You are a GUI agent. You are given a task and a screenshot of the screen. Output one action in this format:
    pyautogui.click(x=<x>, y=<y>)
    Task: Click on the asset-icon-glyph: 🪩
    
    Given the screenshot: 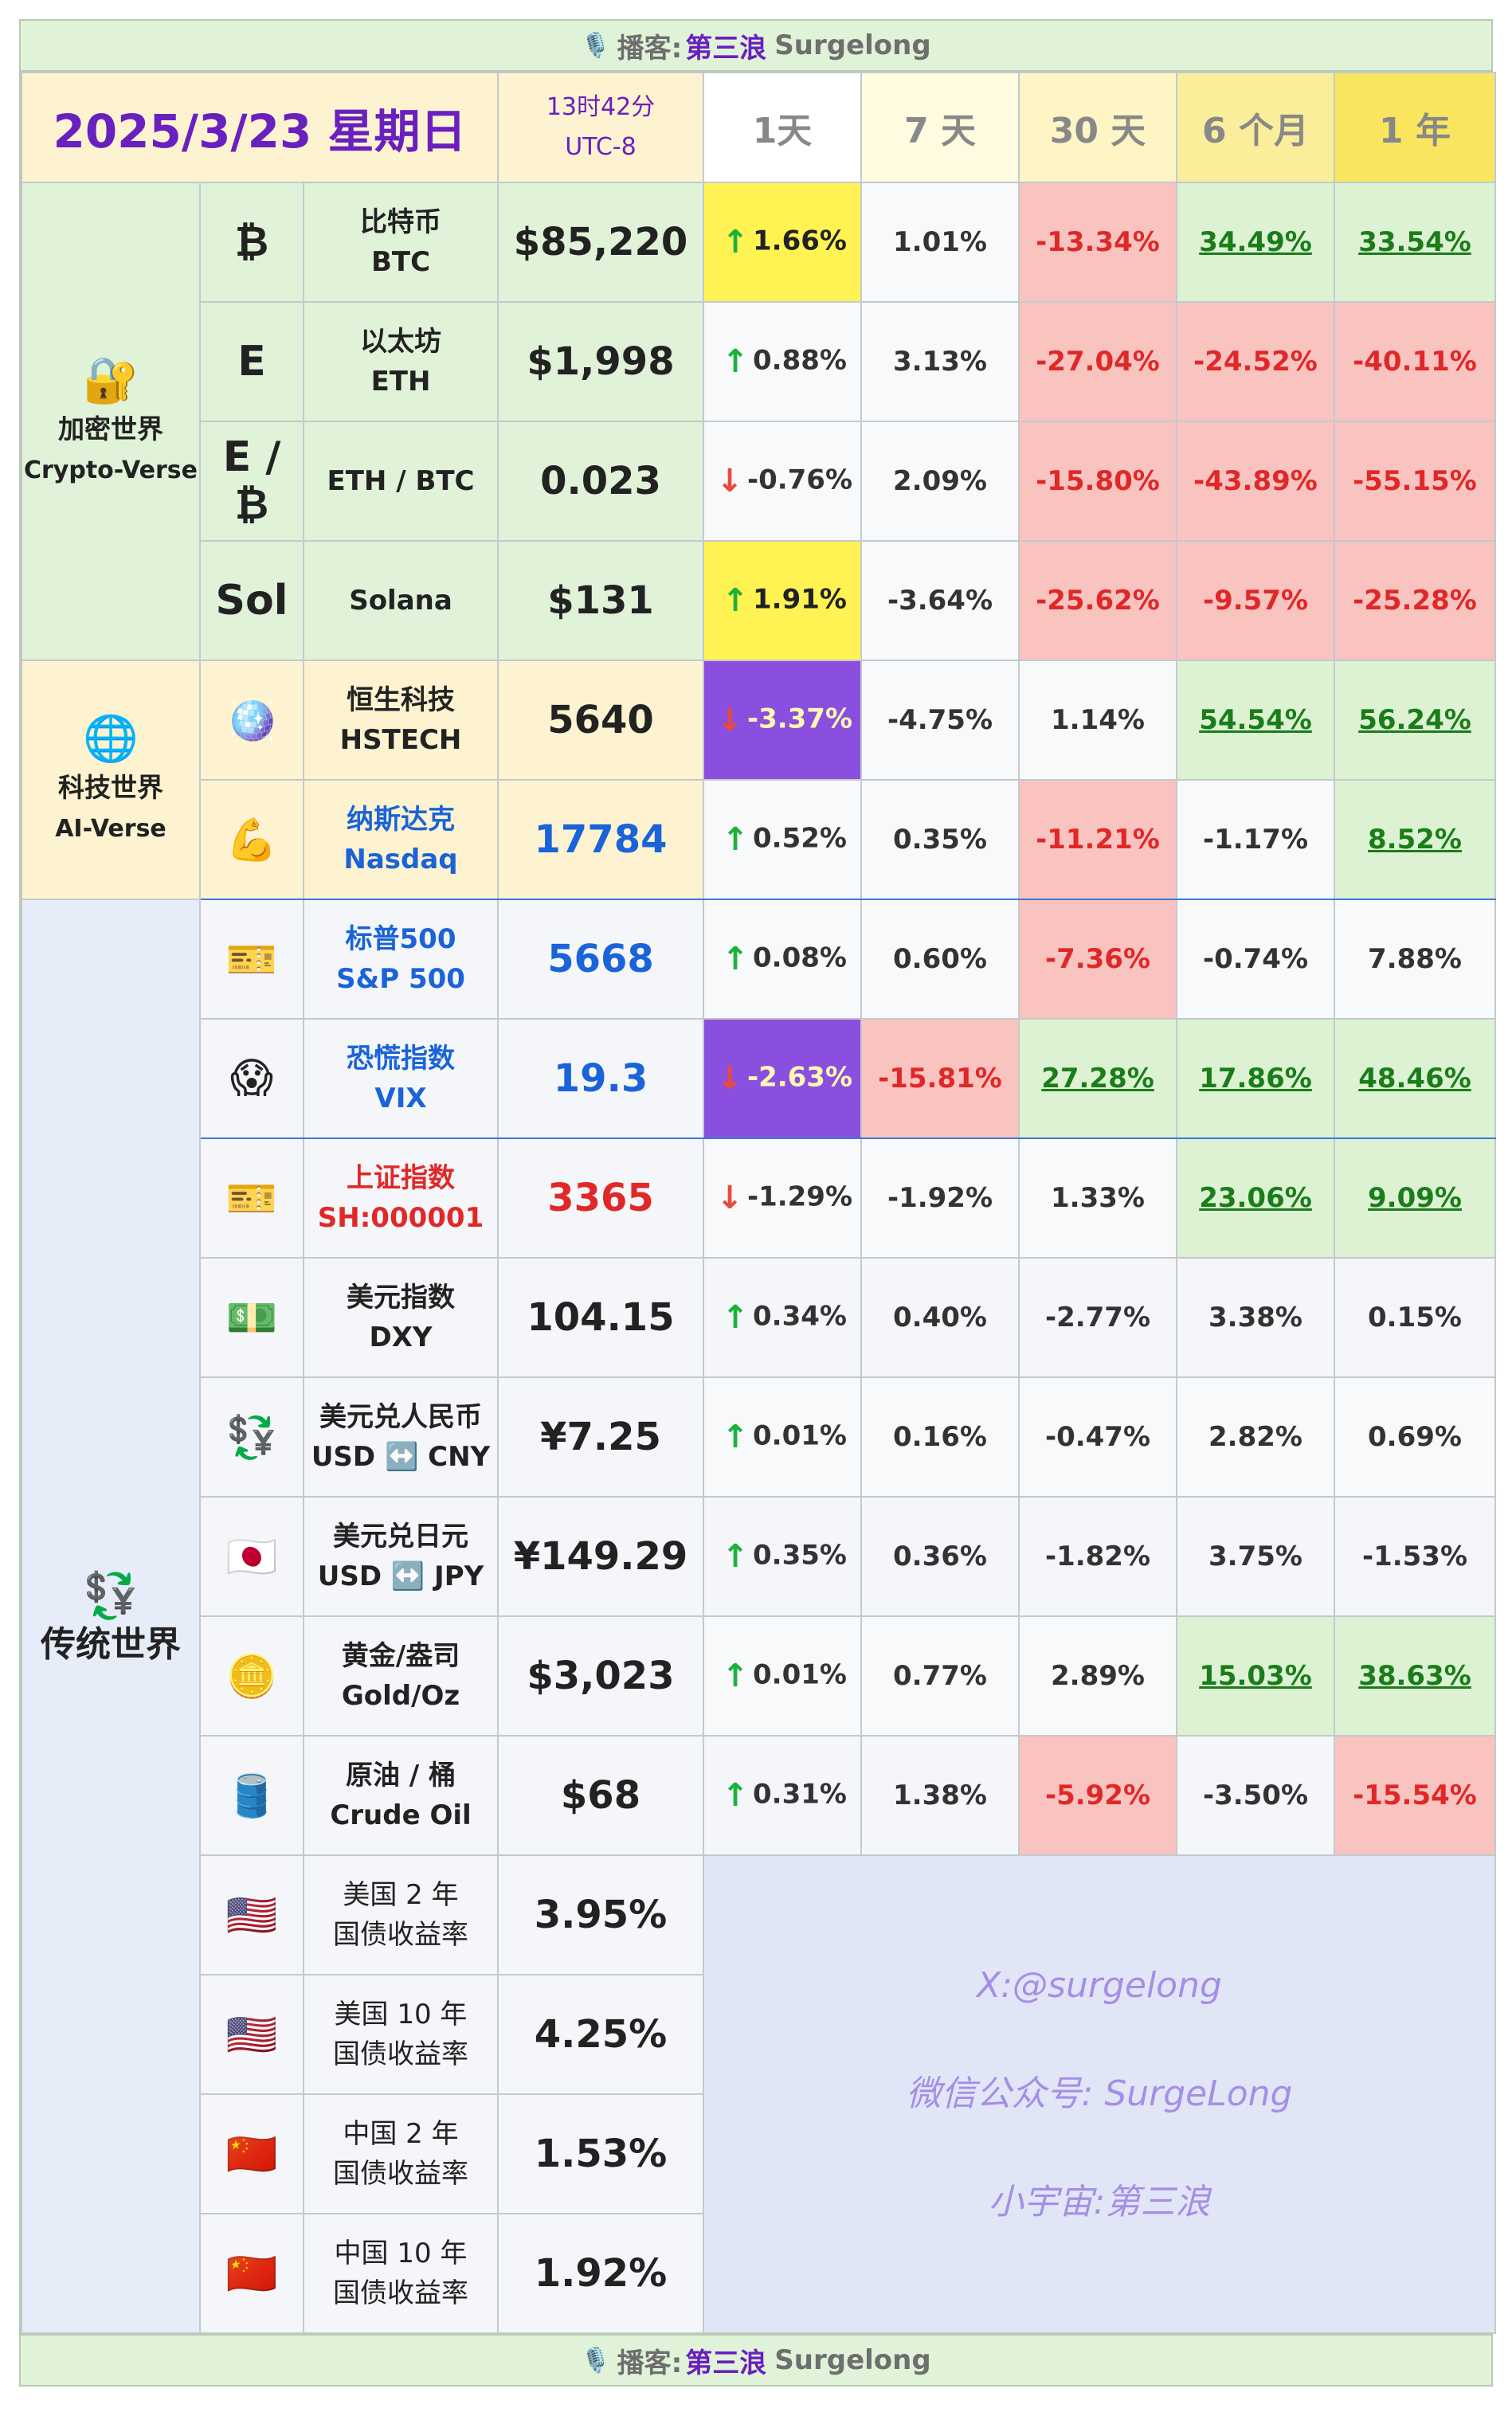 What is the action you would take?
    pyautogui.click(x=252, y=720)
    